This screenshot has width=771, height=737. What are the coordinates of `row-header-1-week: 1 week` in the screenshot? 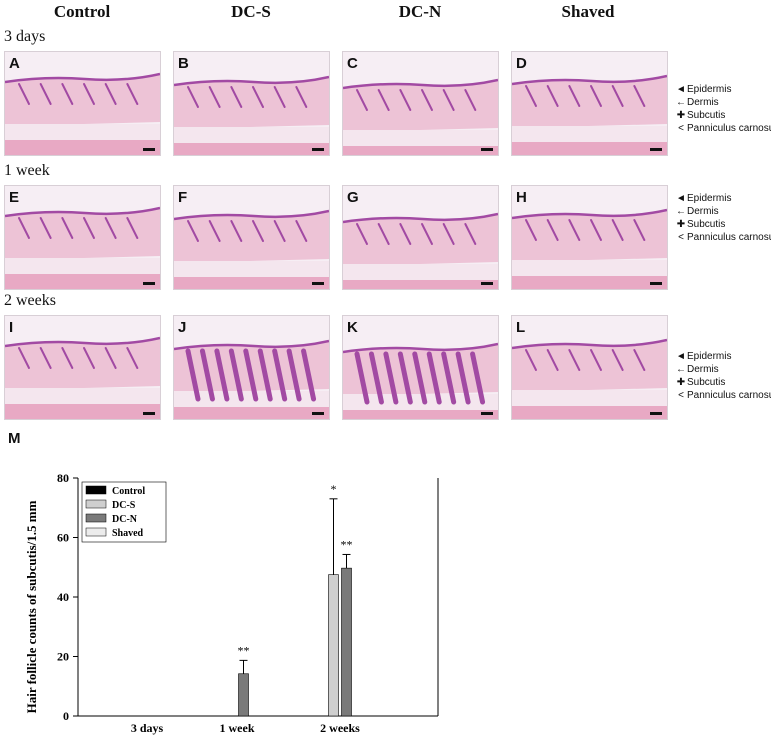 It's located at (27, 170).